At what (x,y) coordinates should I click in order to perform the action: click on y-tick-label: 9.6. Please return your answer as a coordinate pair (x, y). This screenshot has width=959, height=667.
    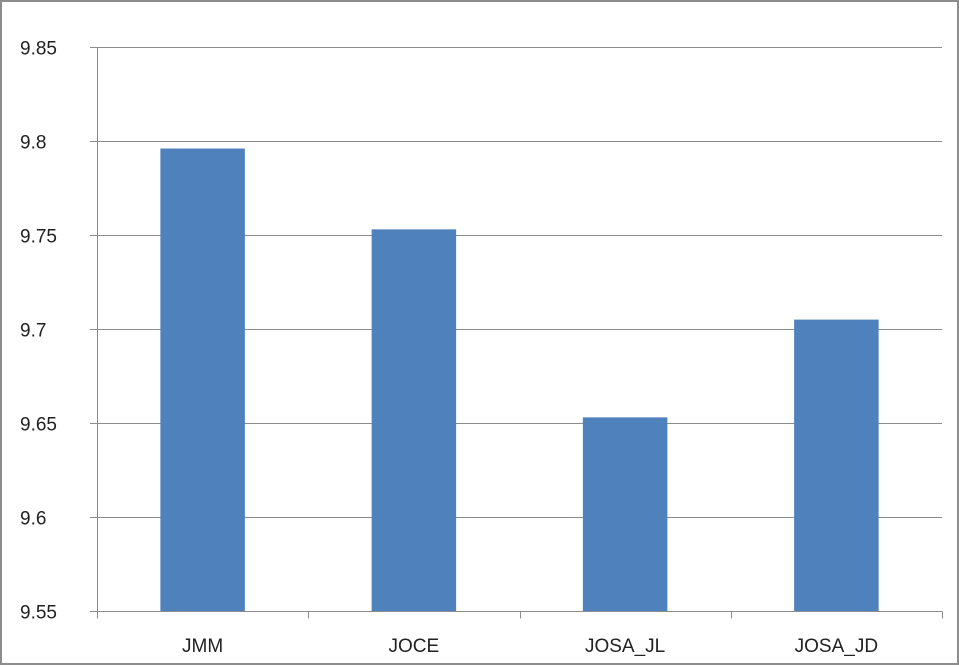
    Looking at the image, I should click on (33, 519).